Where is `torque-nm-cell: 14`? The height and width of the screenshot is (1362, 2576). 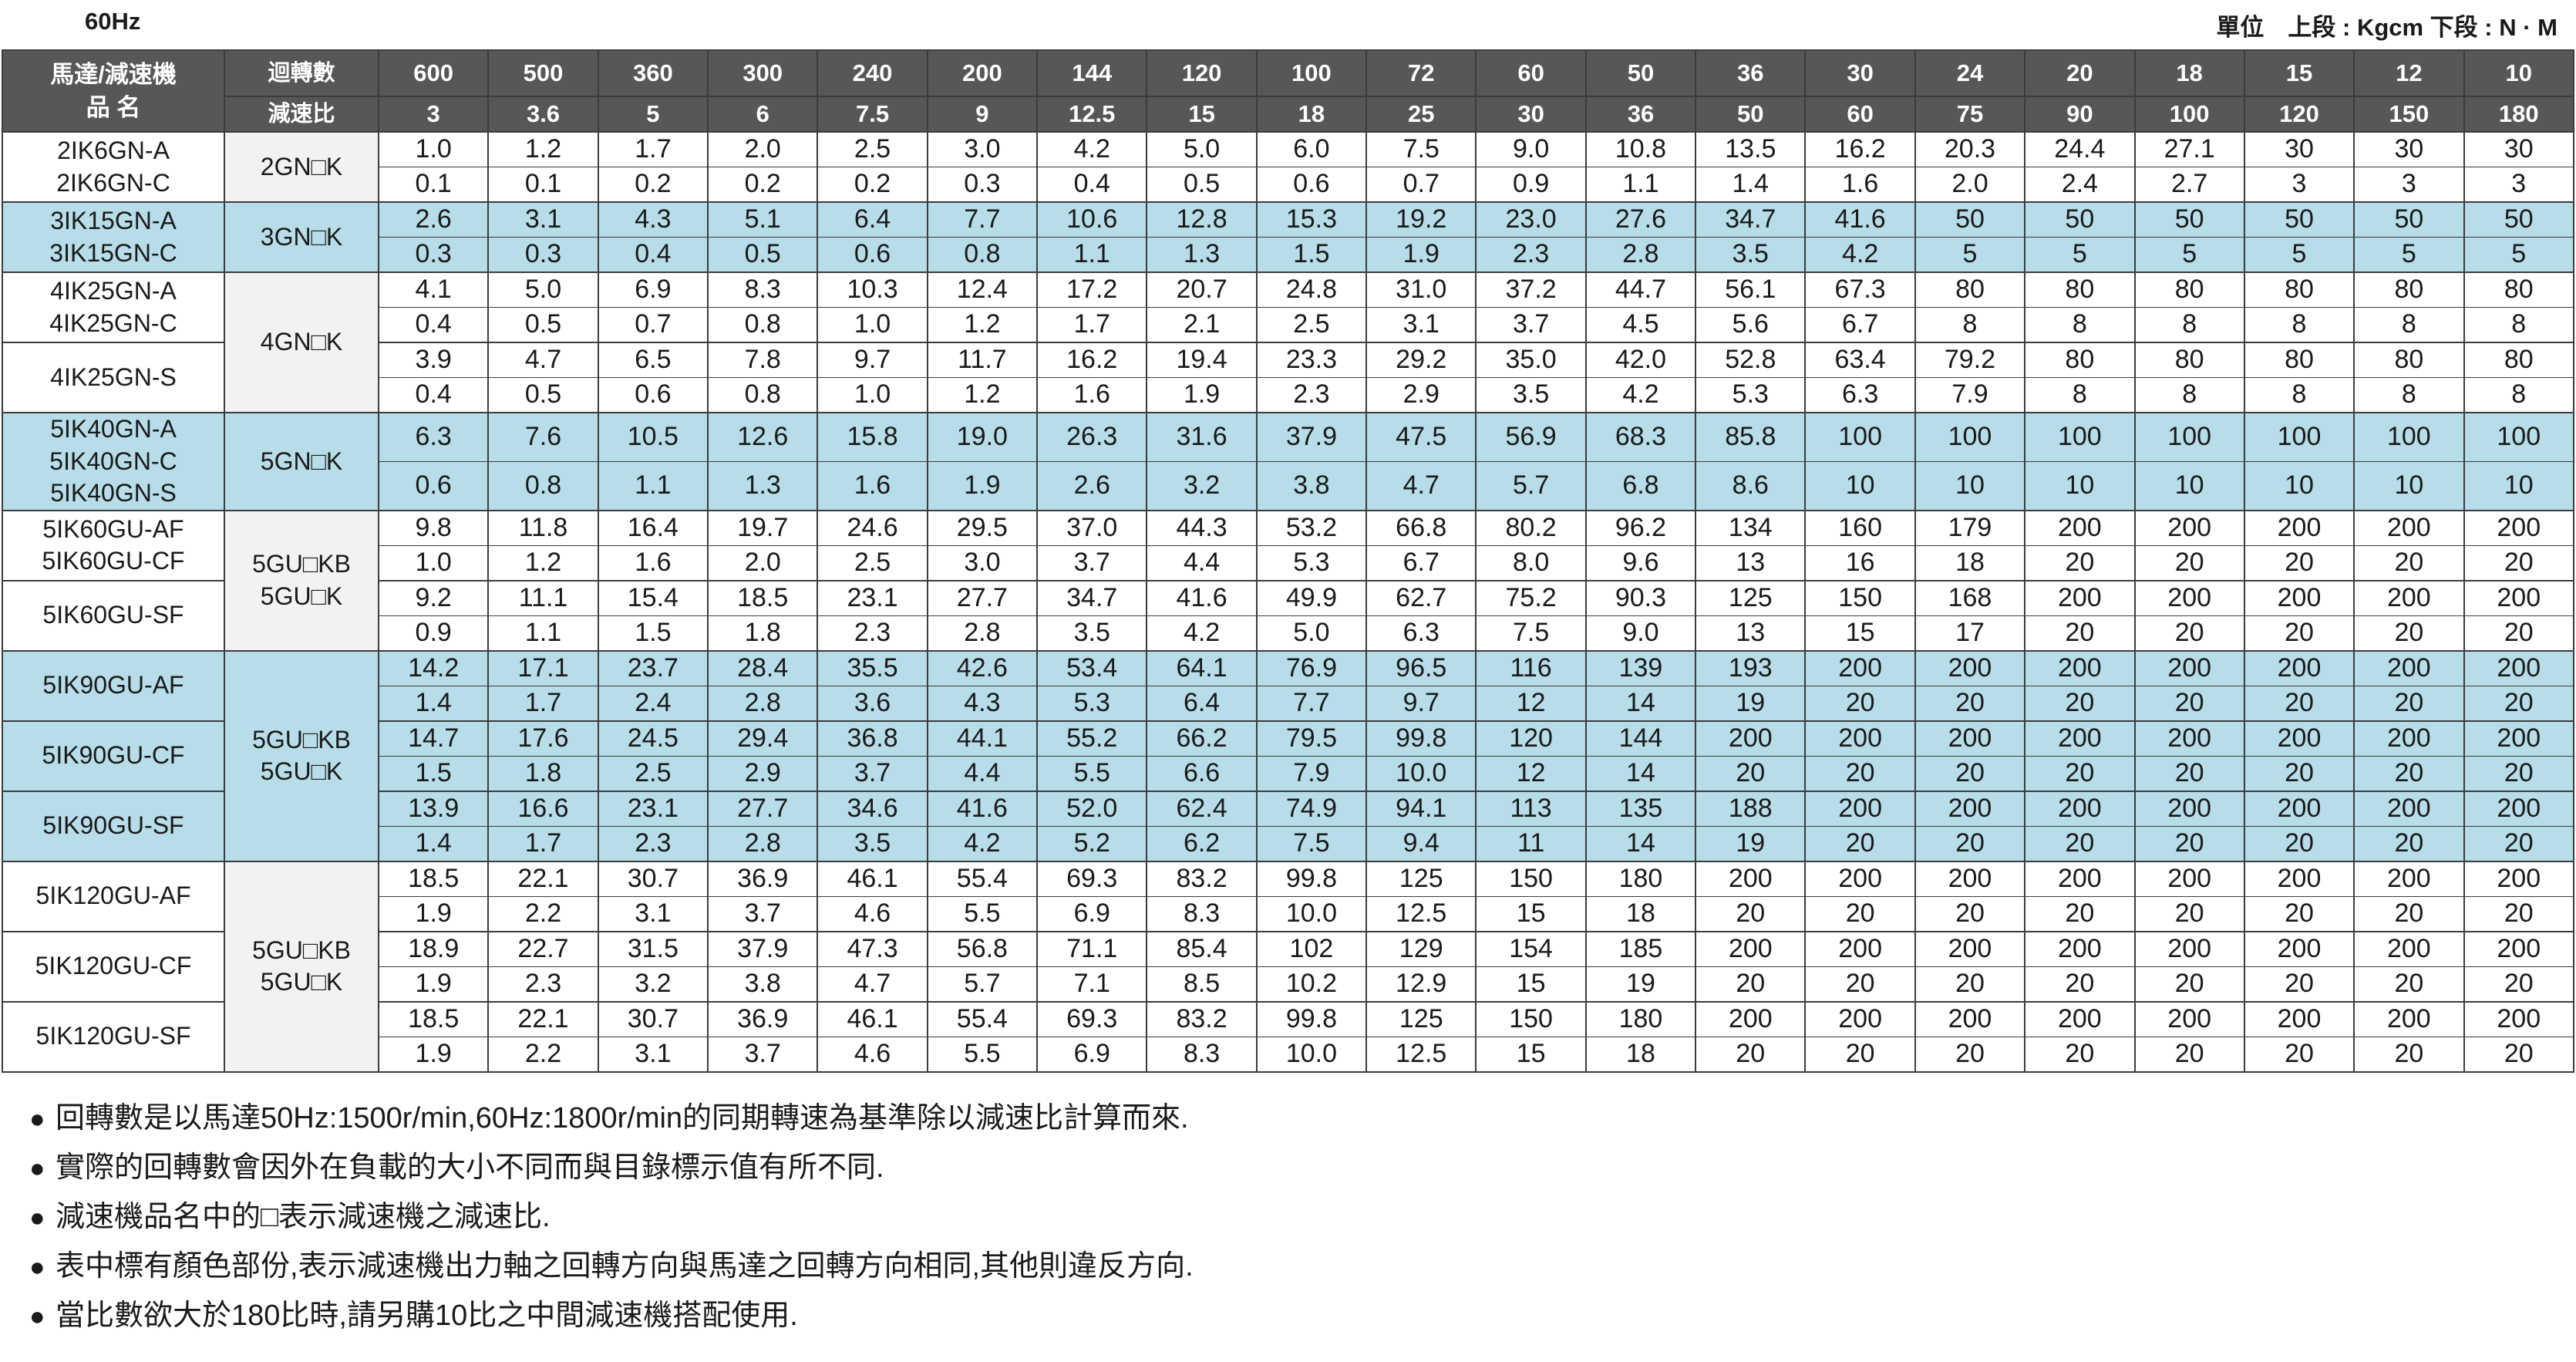
torque-nm-cell: 14 is located at coordinates (1641, 704).